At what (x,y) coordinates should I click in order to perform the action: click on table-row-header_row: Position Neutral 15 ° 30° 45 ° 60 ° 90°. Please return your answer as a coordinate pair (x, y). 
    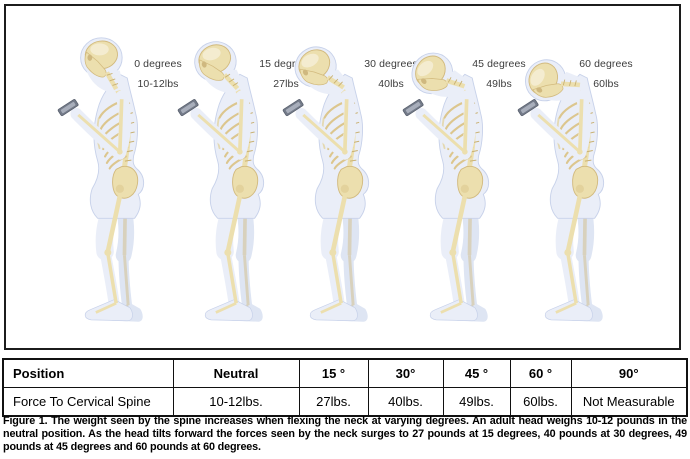
    Looking at the image, I should click on (345, 373).